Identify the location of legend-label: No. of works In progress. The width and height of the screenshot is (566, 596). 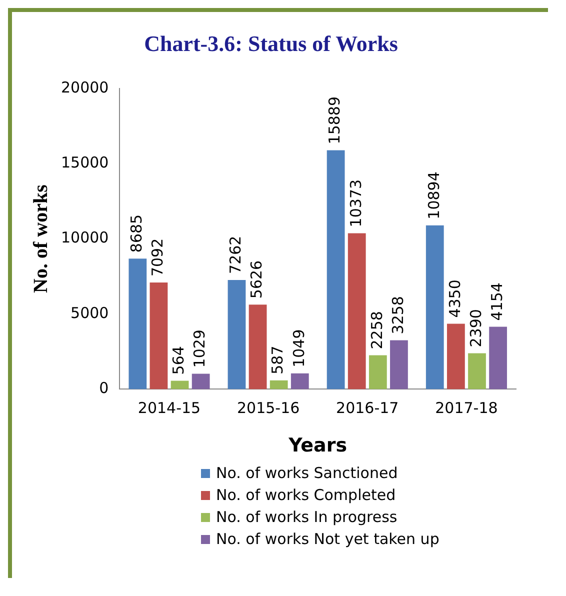
(307, 517).